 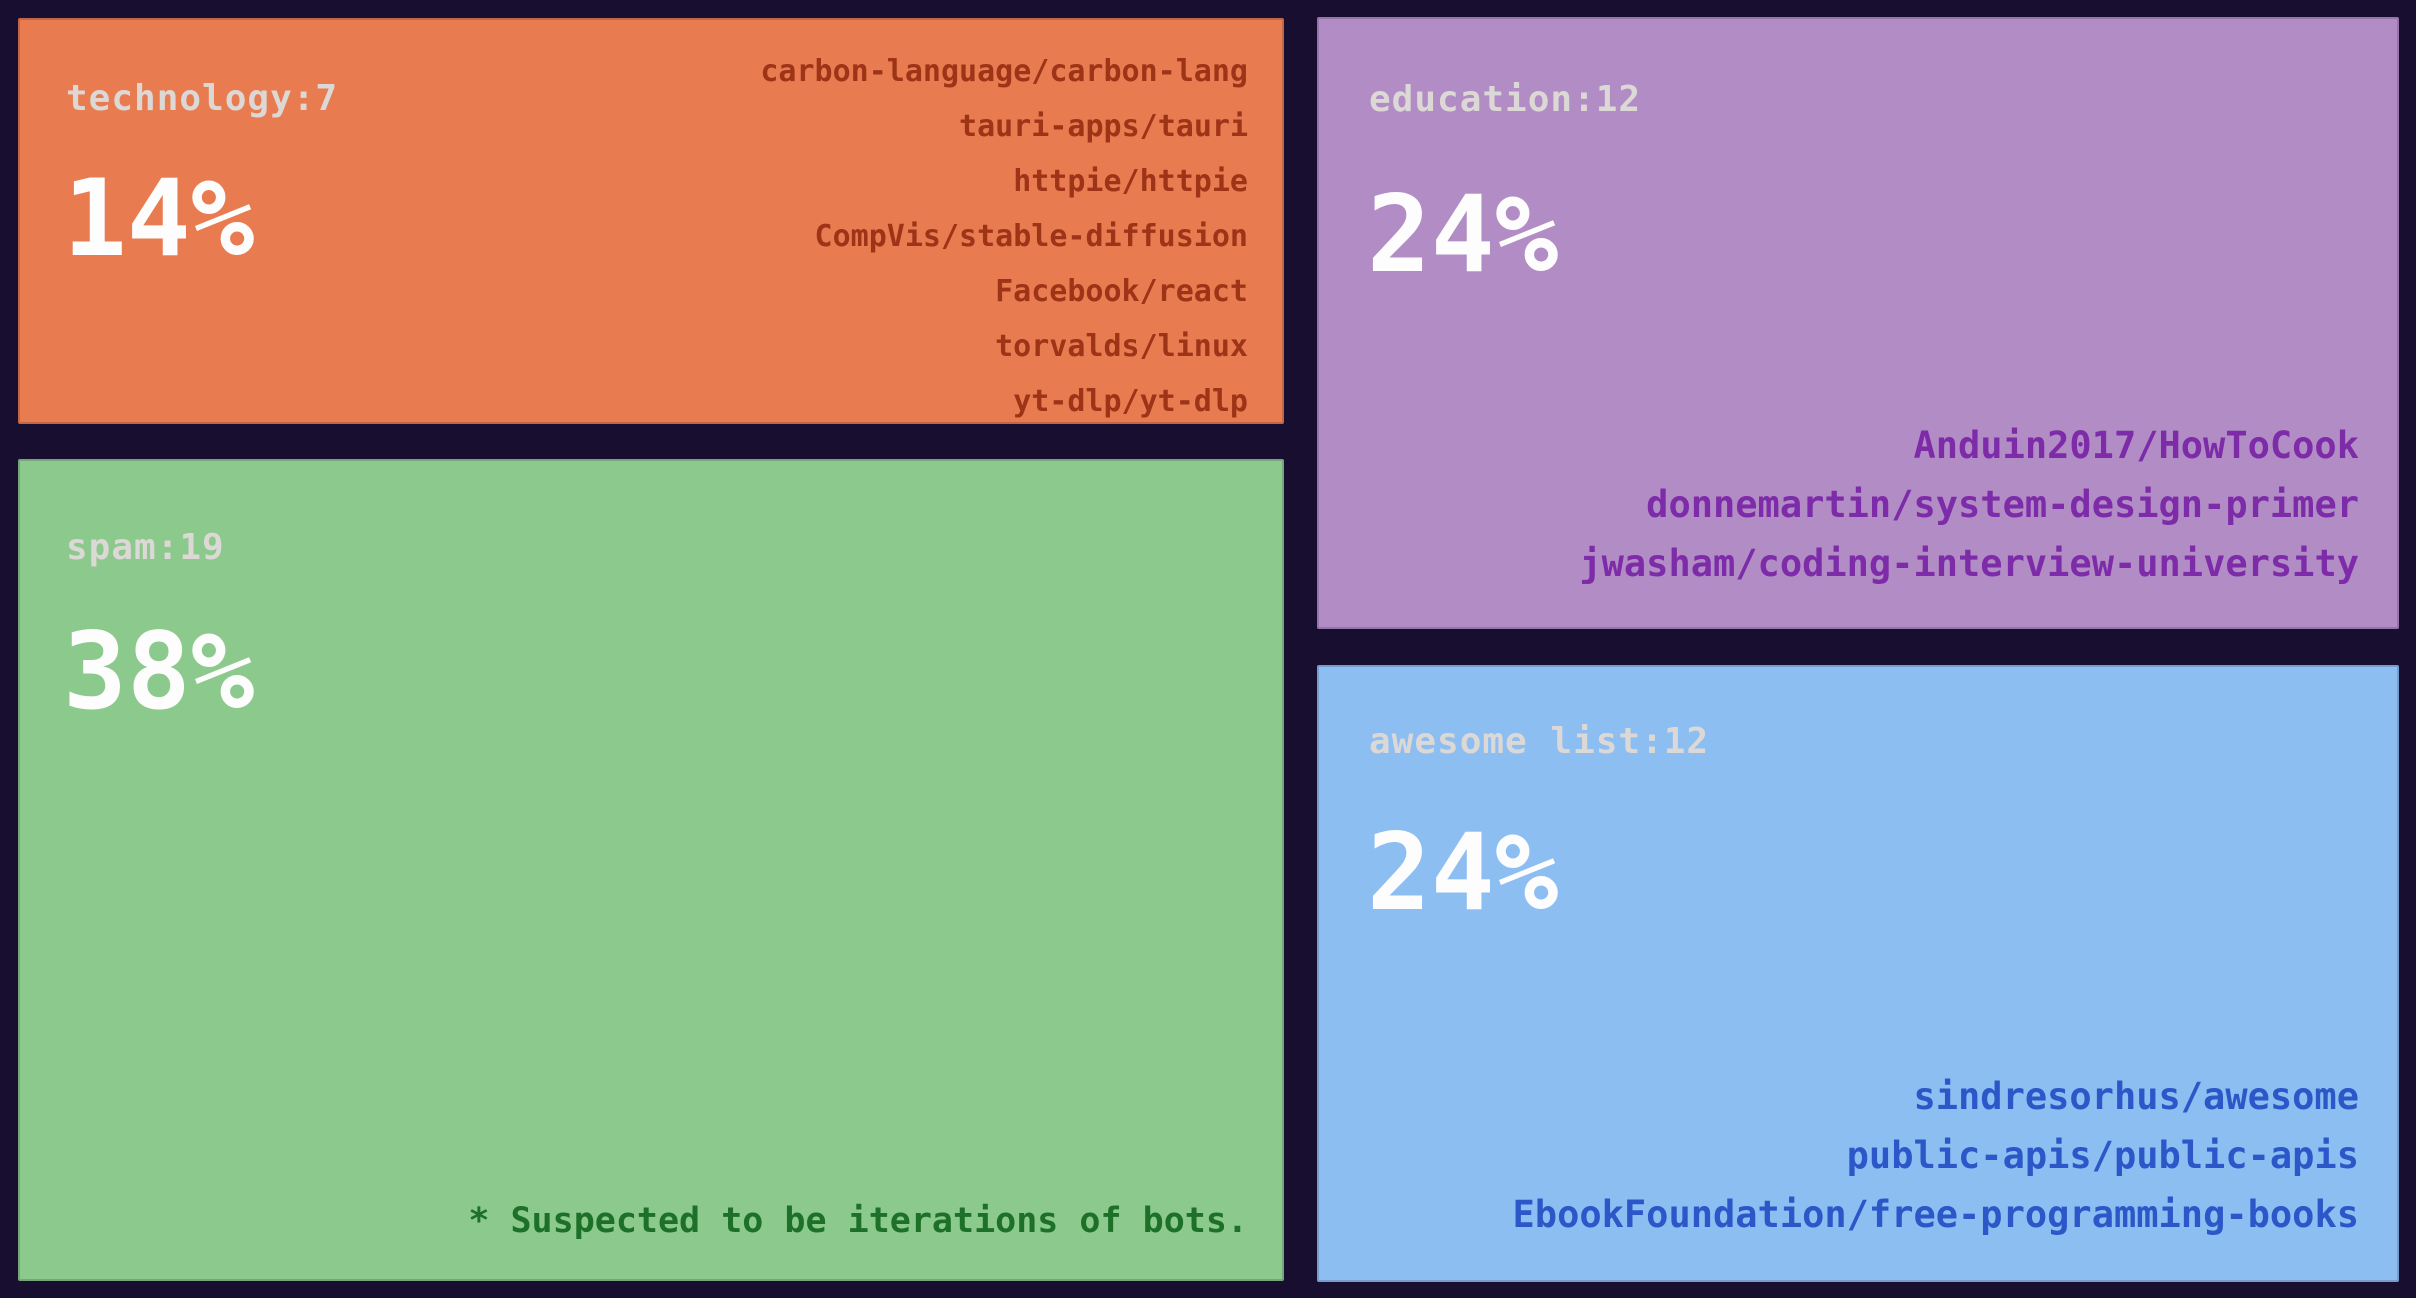 I want to click on repo-item: public-apis/public-apis, so click(x=2102, y=1155).